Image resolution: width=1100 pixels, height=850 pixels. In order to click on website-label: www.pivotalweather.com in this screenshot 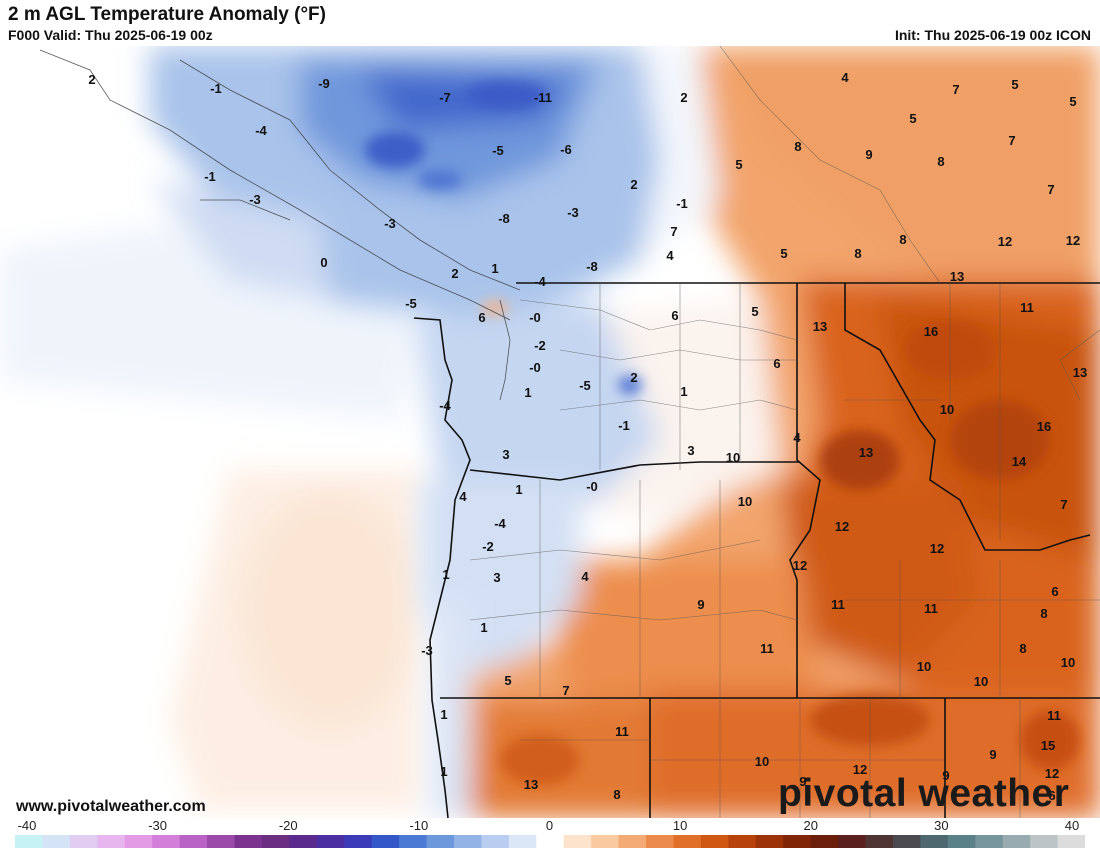, I will do `click(111, 806)`.